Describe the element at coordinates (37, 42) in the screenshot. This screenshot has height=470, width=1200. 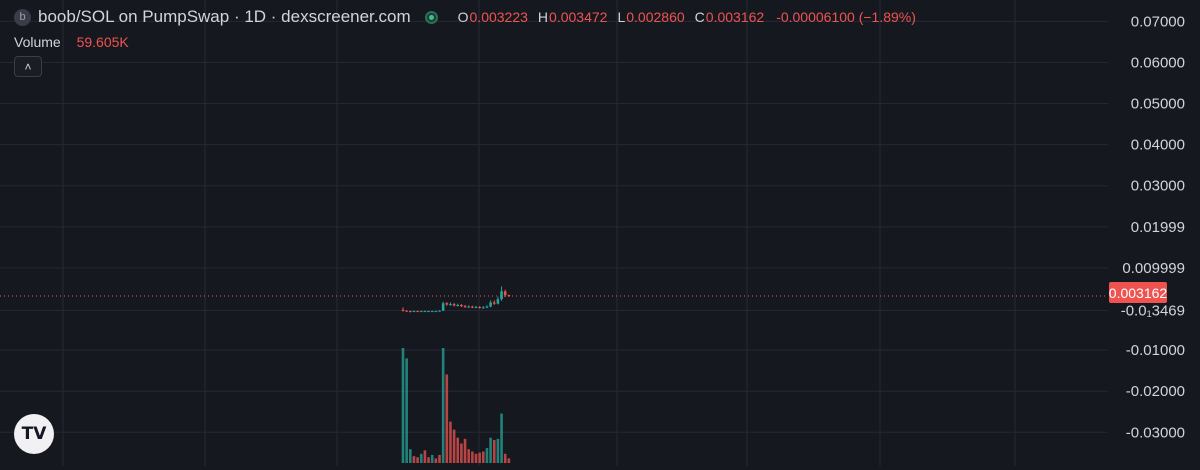
I see `volume-label: Volume` at that location.